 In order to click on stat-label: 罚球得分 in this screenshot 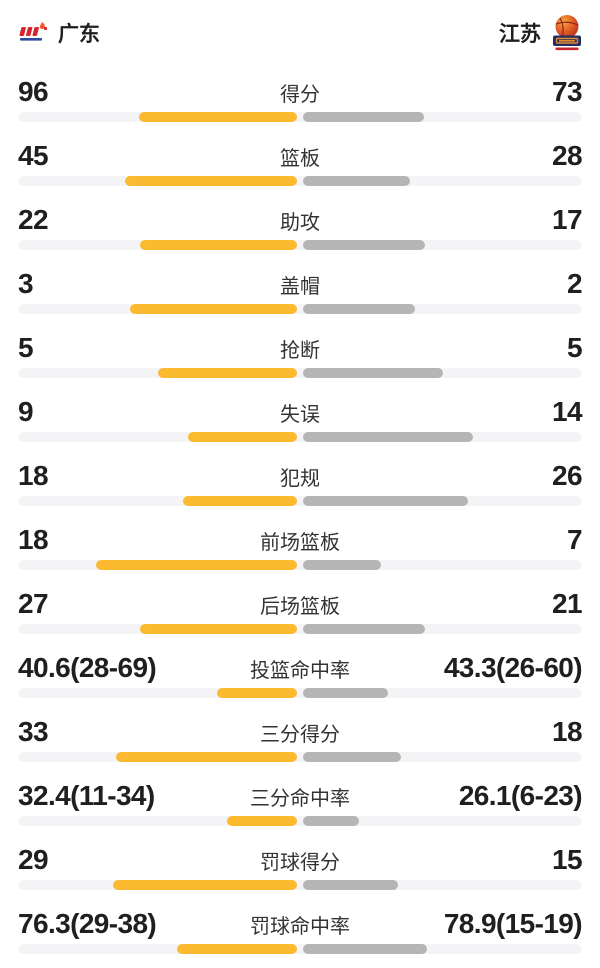, I will do `click(300, 862)`.